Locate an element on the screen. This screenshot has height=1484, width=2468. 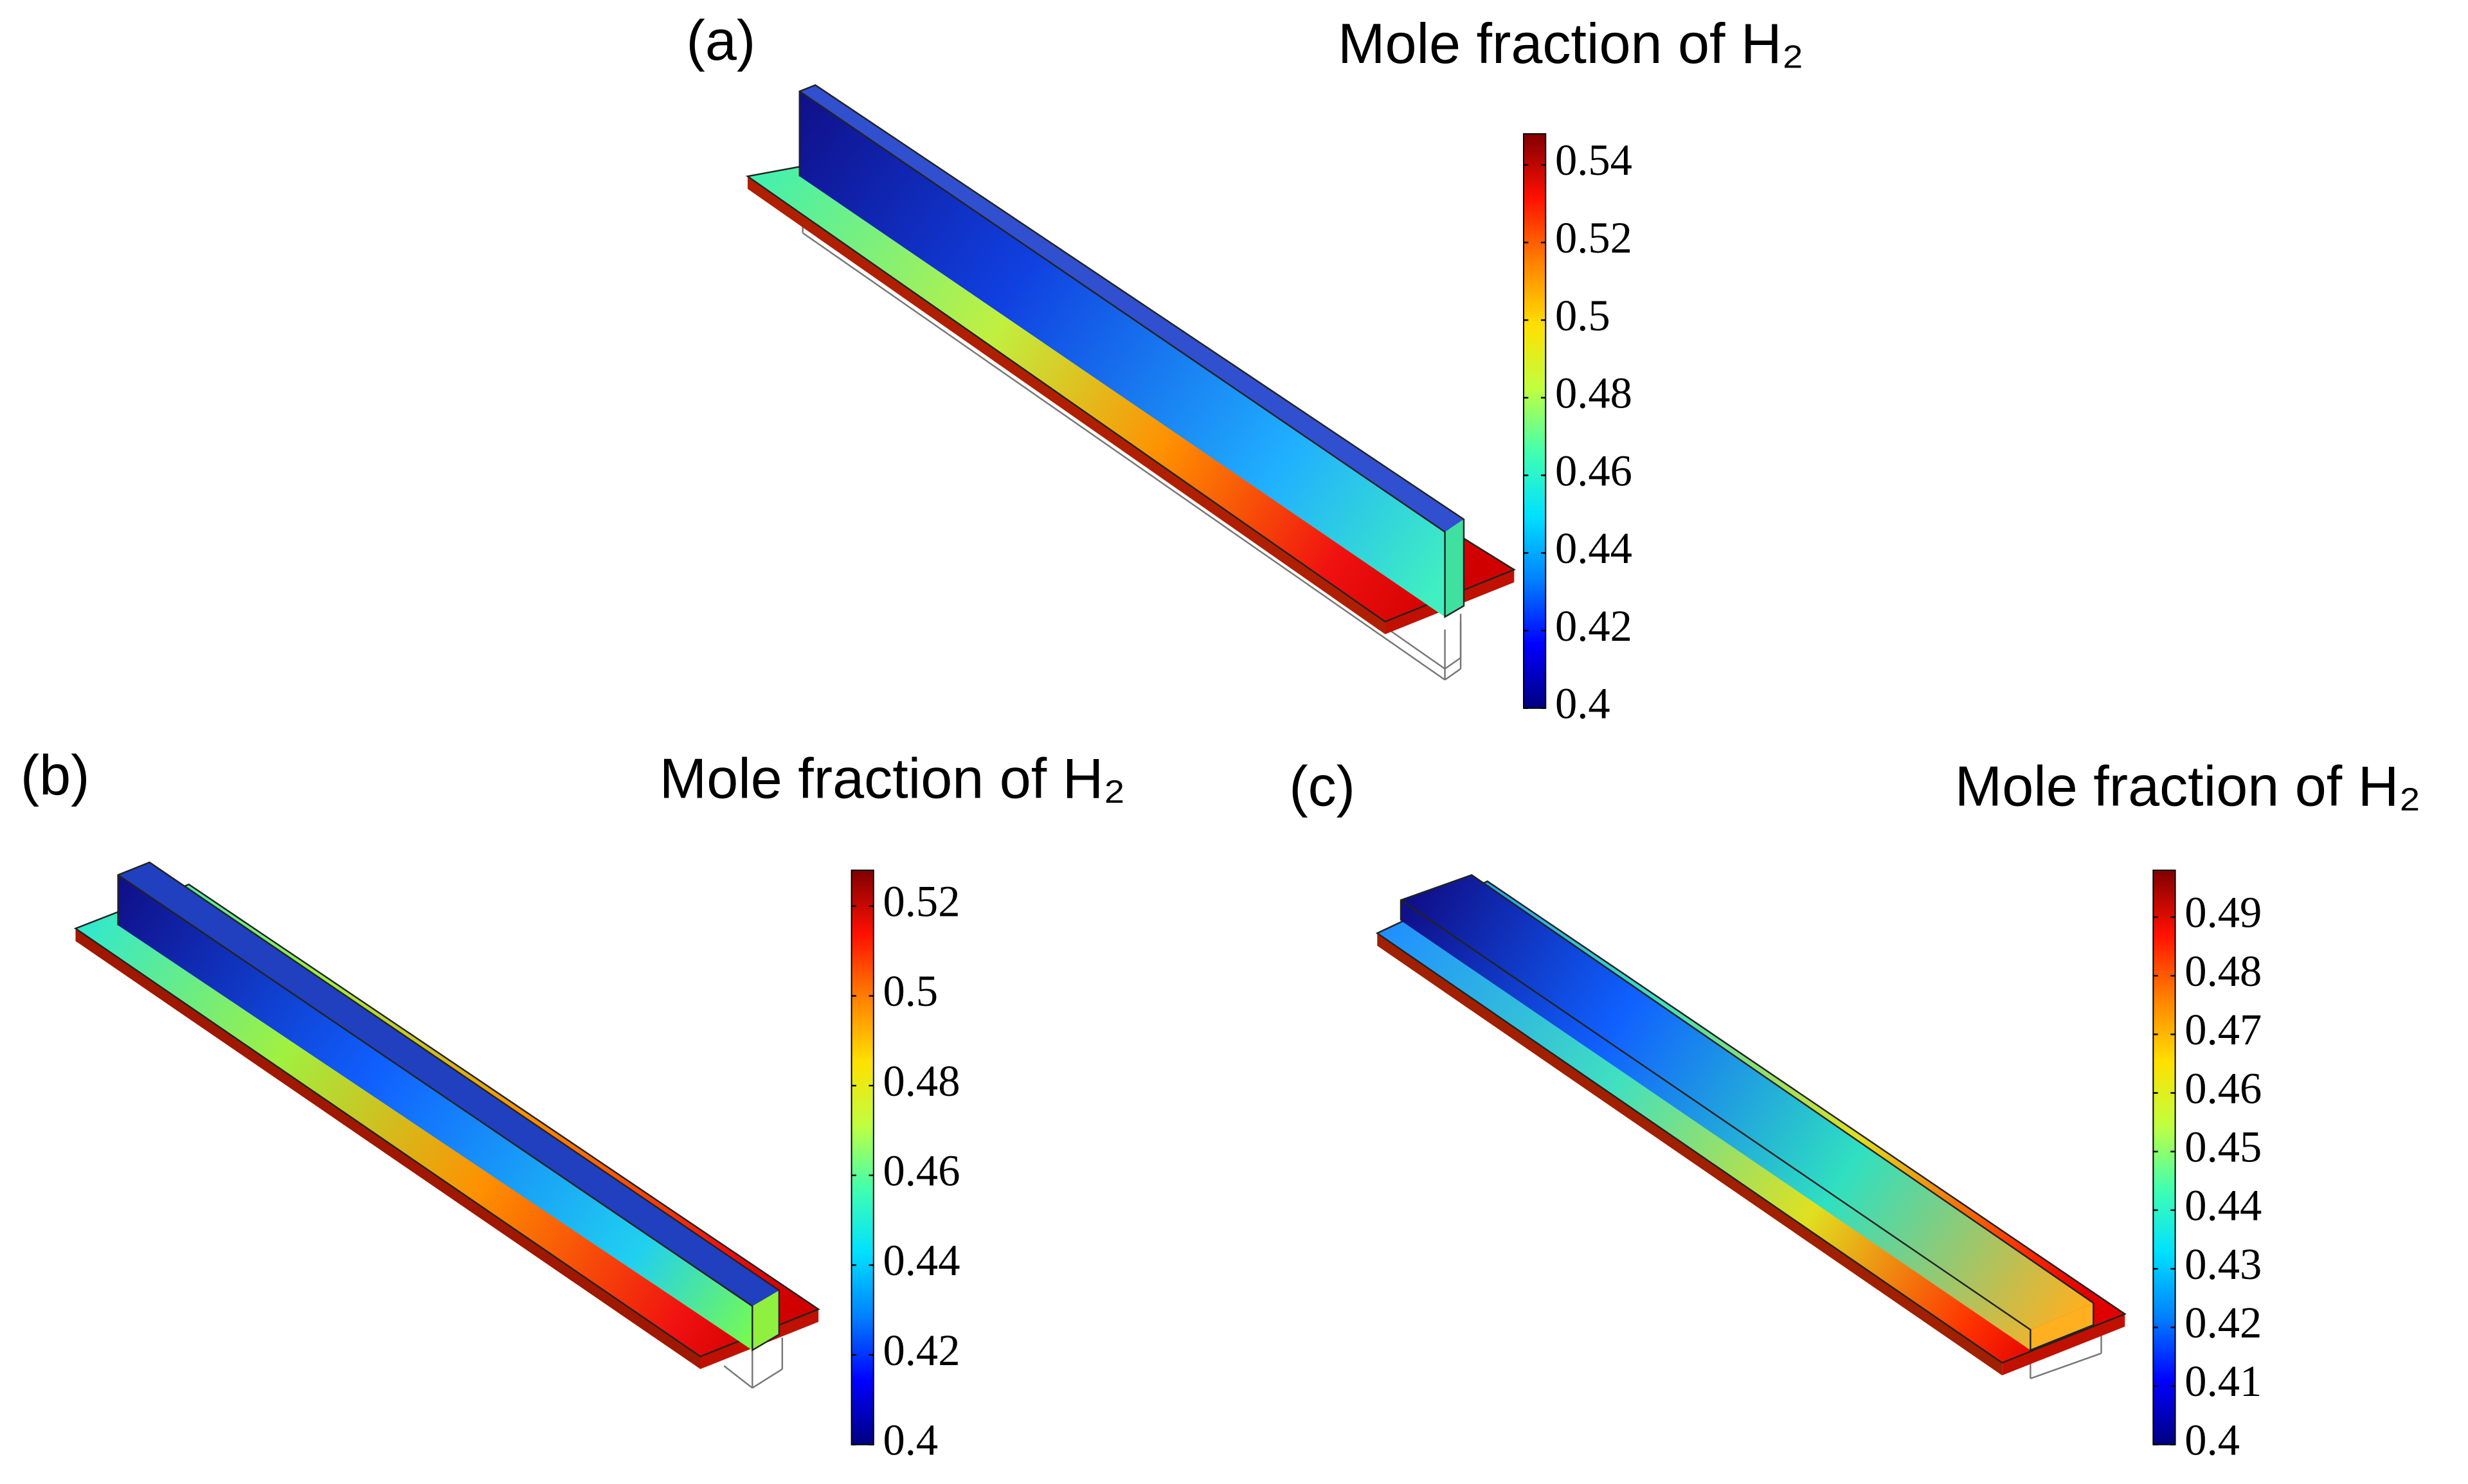
colorbar-tick-label: 0.54 is located at coordinates (1593, 160).